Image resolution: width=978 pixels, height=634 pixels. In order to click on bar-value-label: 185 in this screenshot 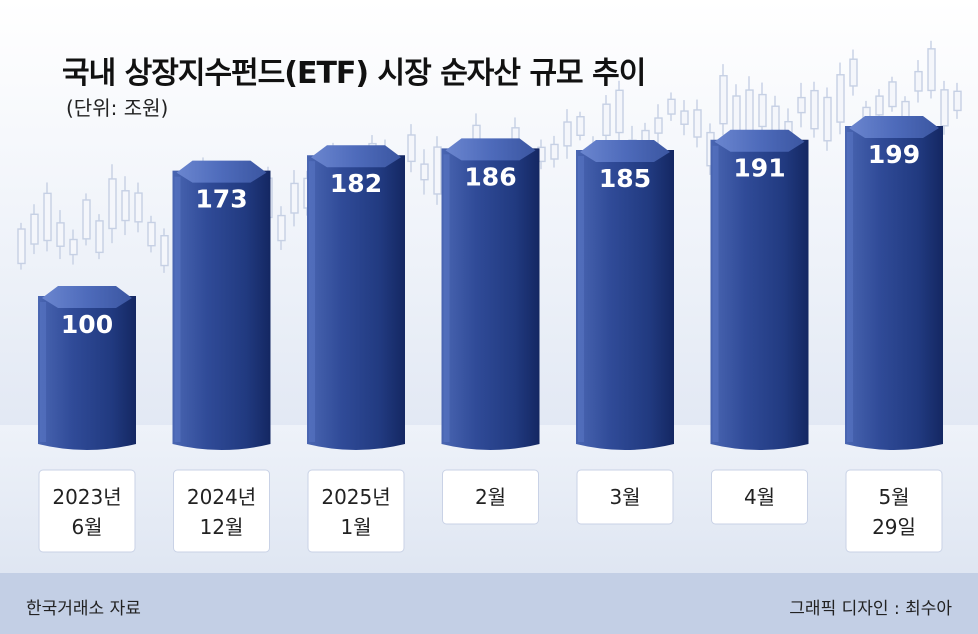, I will do `click(625, 178)`.